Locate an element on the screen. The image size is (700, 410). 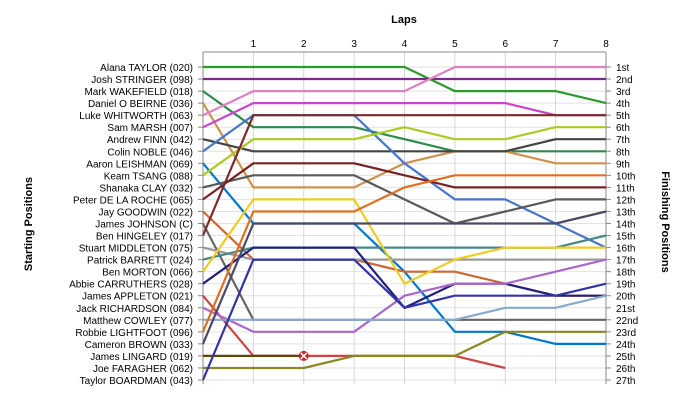
starting-position-label: Aaron LEISHMAN (069) is located at coordinates (139, 164).